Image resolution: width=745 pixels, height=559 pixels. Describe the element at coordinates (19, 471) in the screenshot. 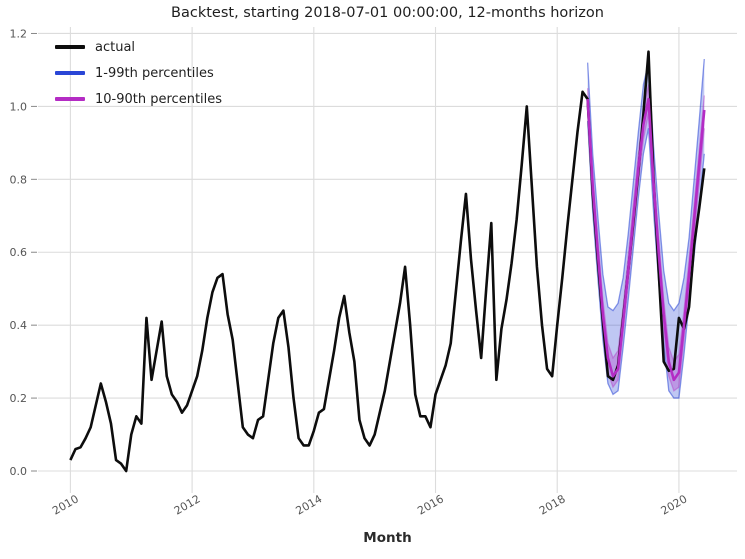

I see `y-tick-label: 0.0` at that location.